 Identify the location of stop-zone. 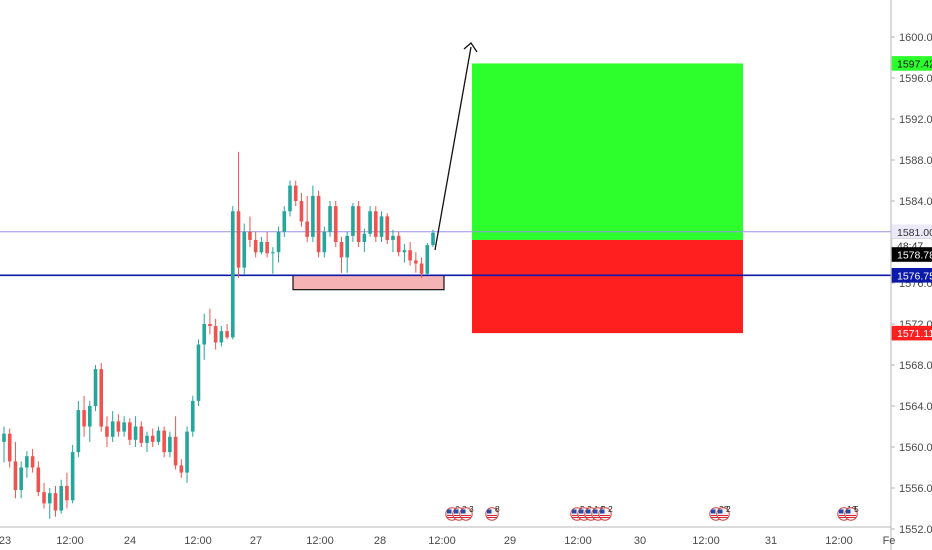
(607, 286).